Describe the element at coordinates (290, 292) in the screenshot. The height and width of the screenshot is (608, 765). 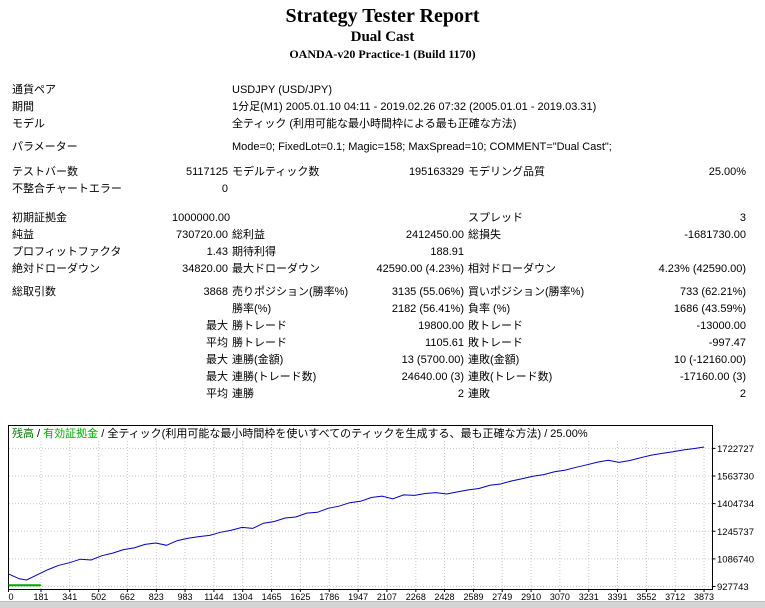
I see `stat-label: 売りポジション(勝率%)` at that location.